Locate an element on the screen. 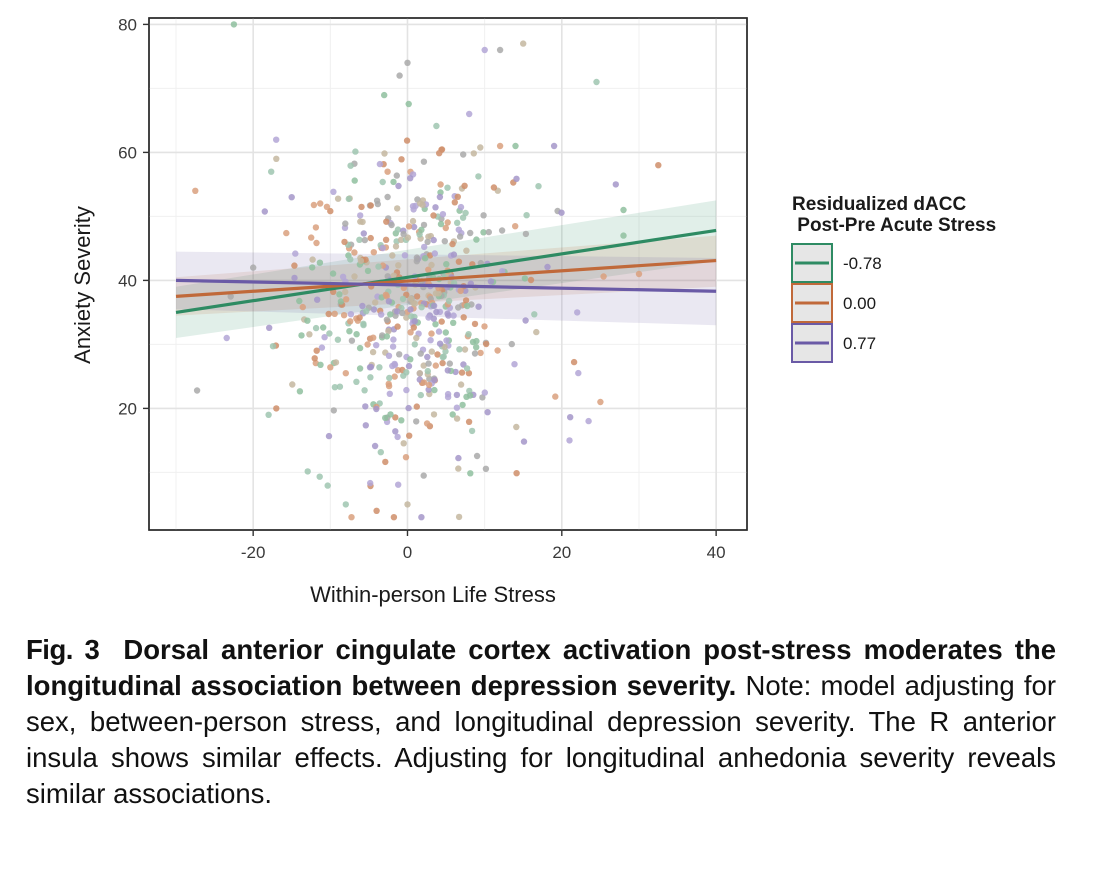  figure-label: Fig. 3 is located at coordinates (63, 649).